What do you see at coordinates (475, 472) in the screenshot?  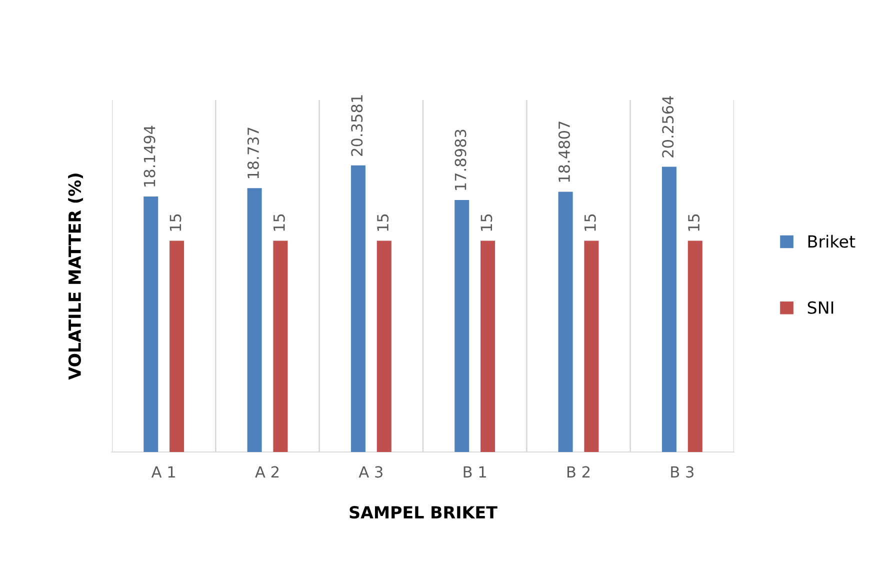 I see `x-tick-label: B 1` at bounding box center [475, 472].